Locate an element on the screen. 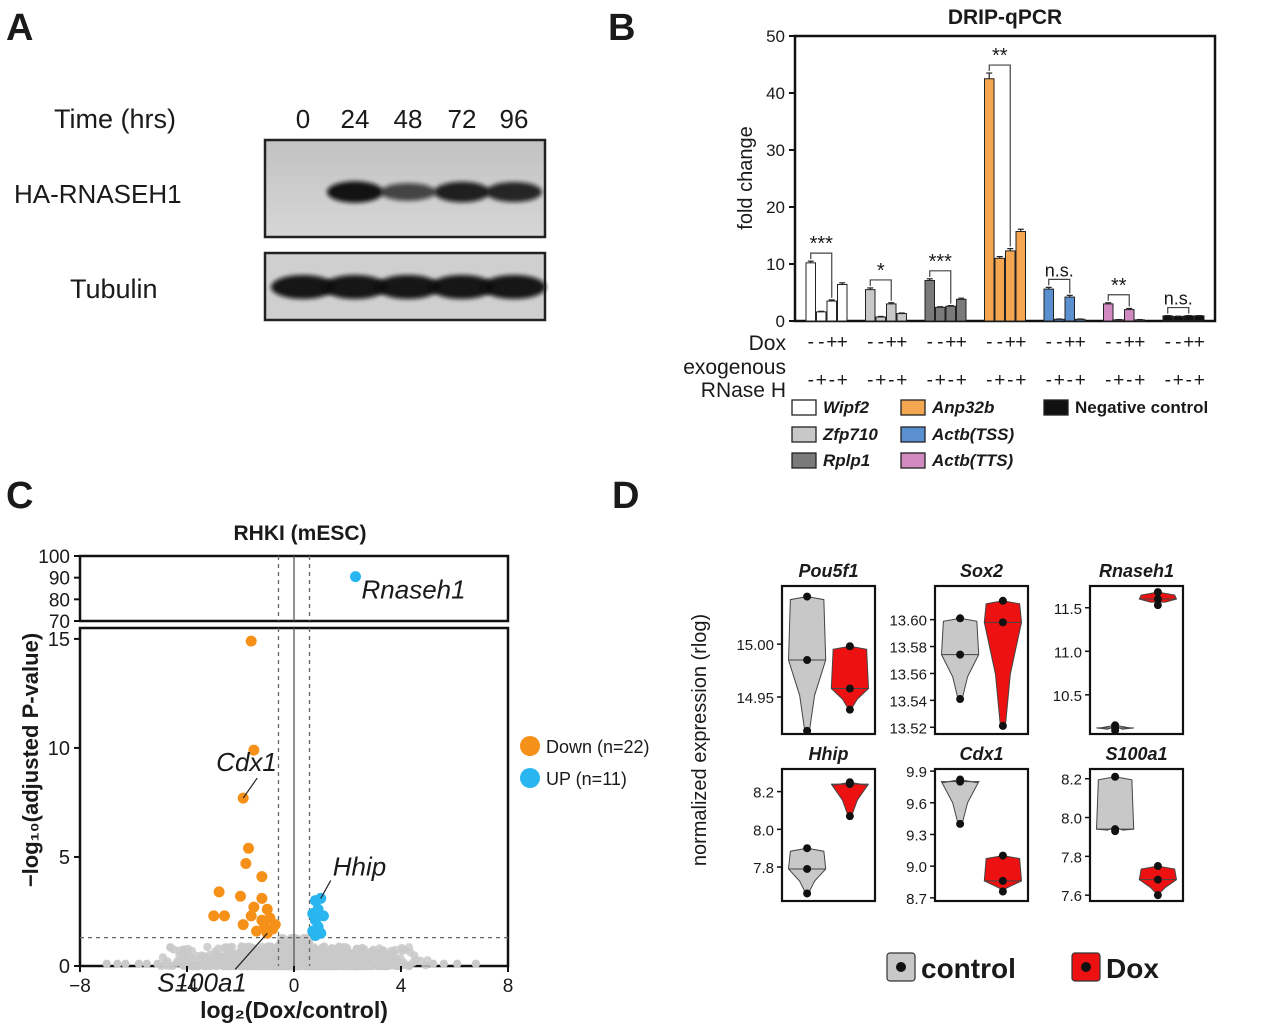 Image resolution: width=1280 pixels, height=1032 pixels. violin-panel-rnaseh1: Rnaseh1 10.5 11.0 11.5 is located at coordinates (1119, 648).